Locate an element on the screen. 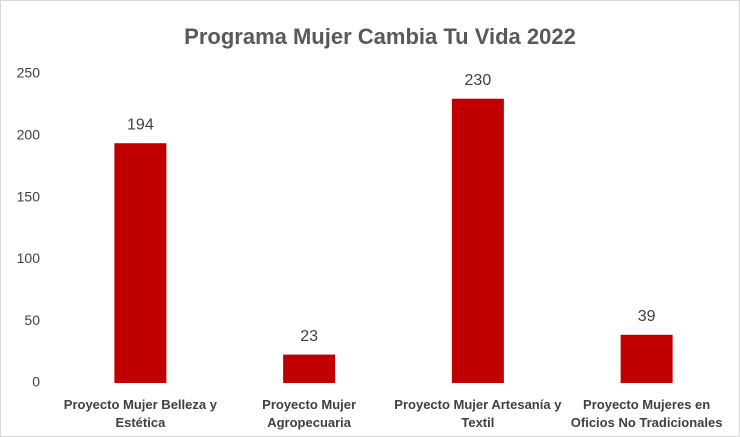  data-label: 194 is located at coordinates (140, 124).